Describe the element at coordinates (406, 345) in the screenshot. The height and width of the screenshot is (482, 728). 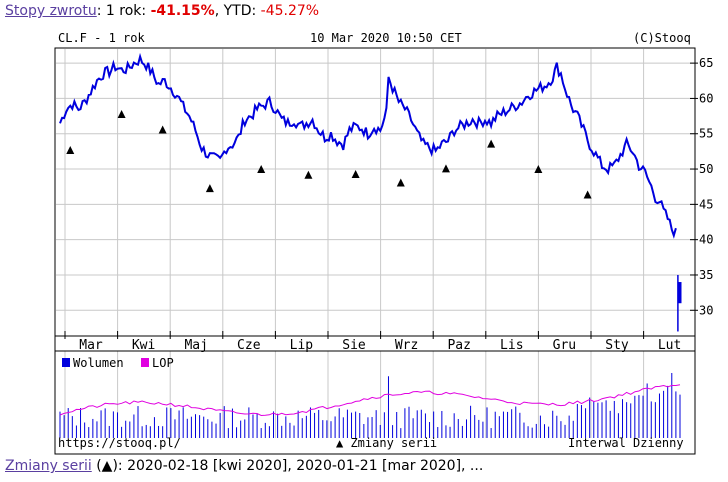
I see `x-tick-label: Wrz` at that location.